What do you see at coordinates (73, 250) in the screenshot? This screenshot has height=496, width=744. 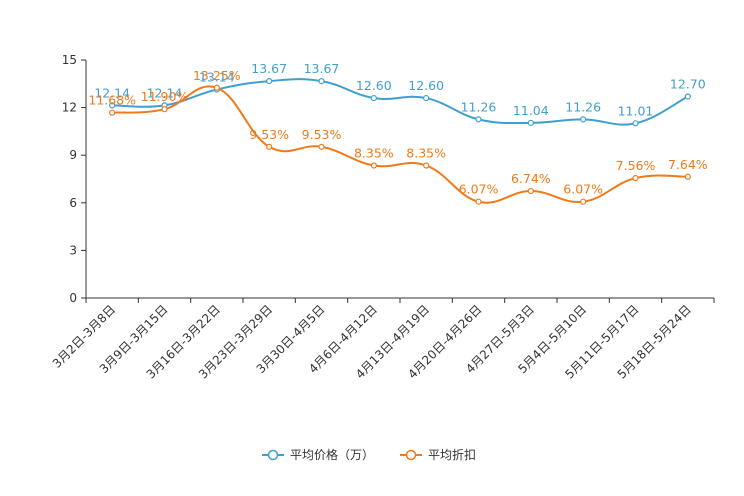 I see `y-tick-label: 3` at bounding box center [73, 250].